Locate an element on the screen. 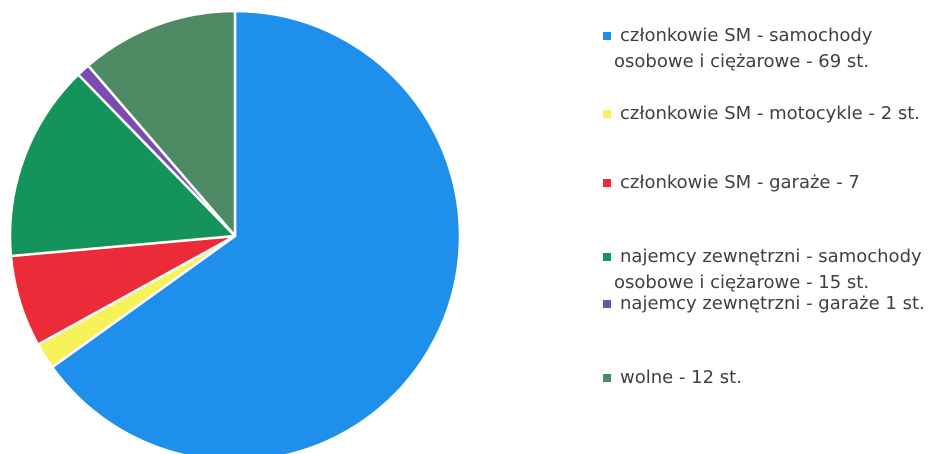  legend-item-6: wolne - 12 st. is located at coordinates (672, 377).